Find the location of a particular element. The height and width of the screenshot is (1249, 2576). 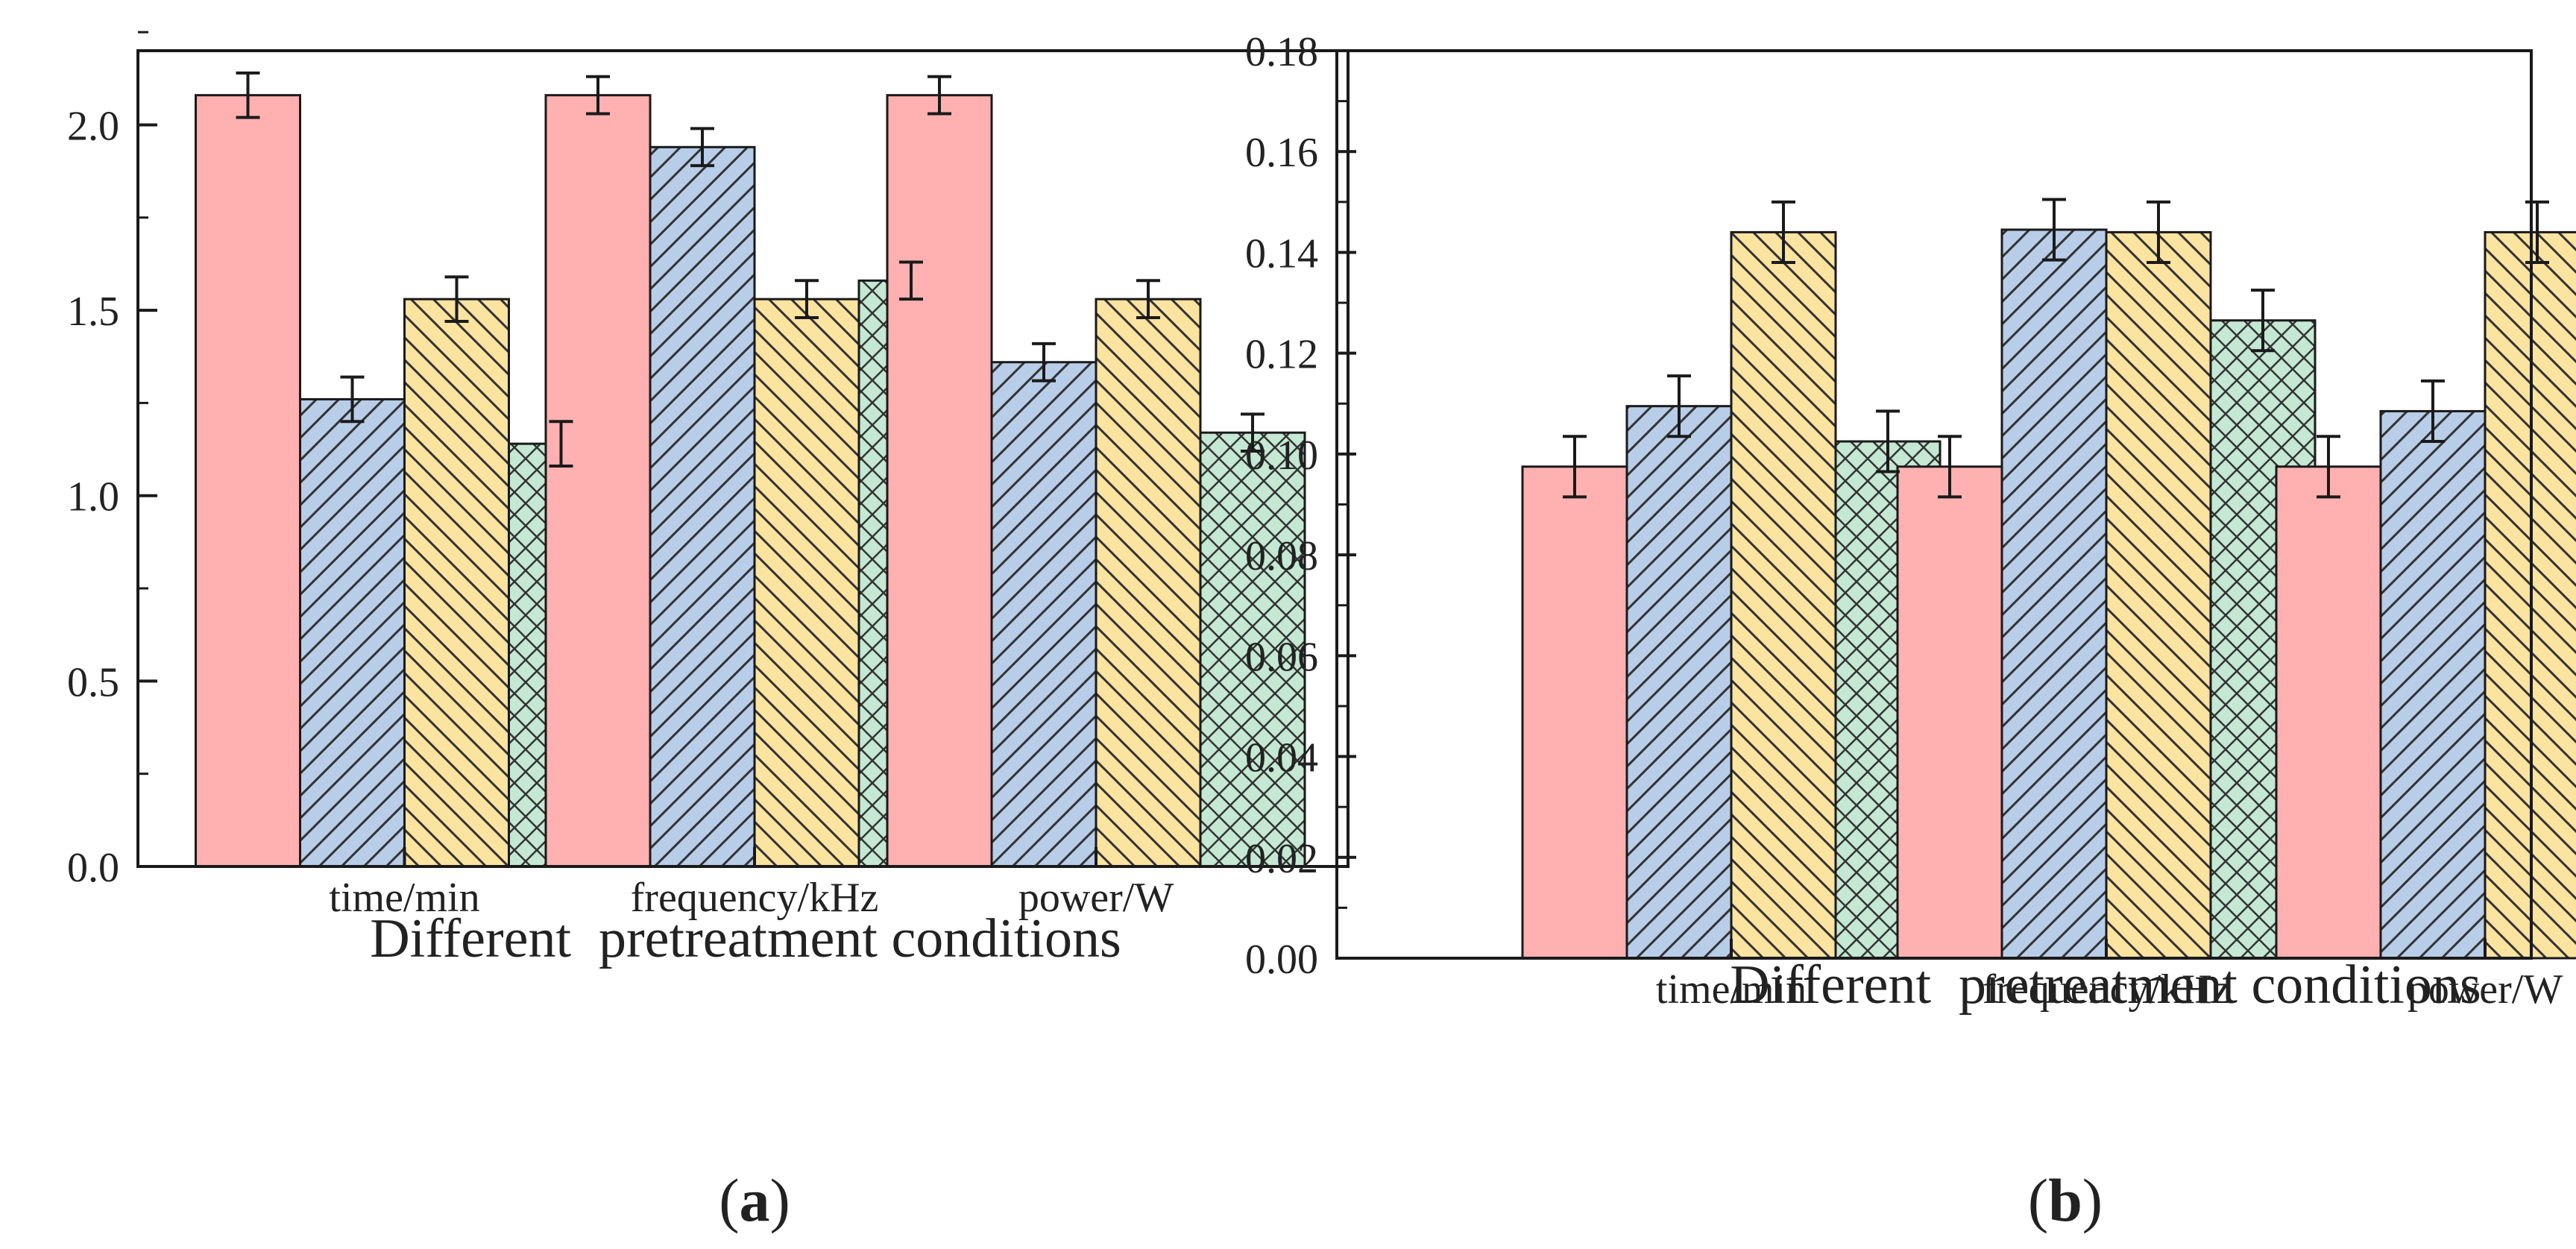

panel-label-b: (b) is located at coordinates (2065, 1200).